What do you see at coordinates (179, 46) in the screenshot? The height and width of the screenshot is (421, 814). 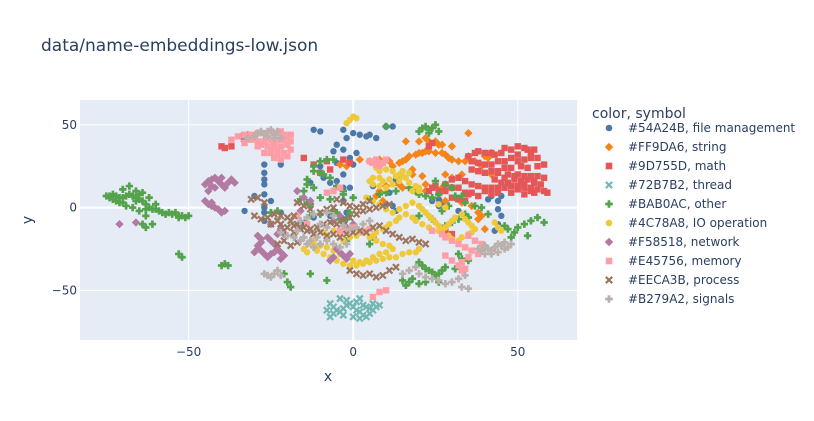 I see `chart-title: data/name-embeddings-low.json` at bounding box center [179, 46].